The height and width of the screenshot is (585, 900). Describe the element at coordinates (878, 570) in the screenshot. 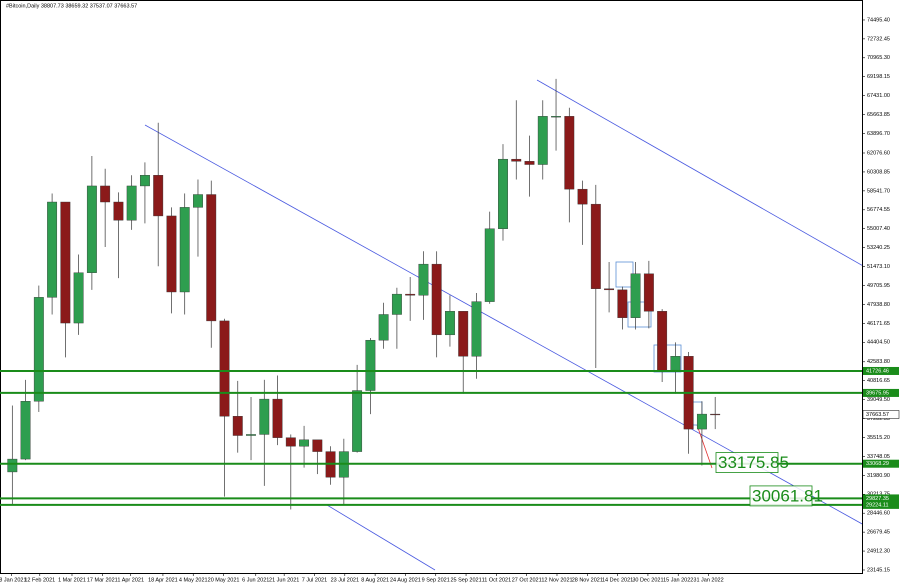

I see `y-tick-label: 23145.15` at that location.